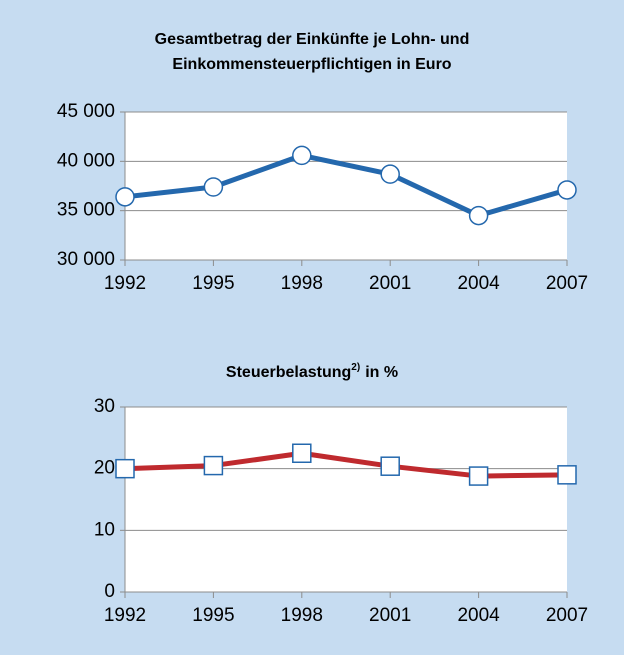 This screenshot has width=624, height=655. What do you see at coordinates (381, 372) in the screenshot?
I see `chart-title-suffix: in %` at bounding box center [381, 372].